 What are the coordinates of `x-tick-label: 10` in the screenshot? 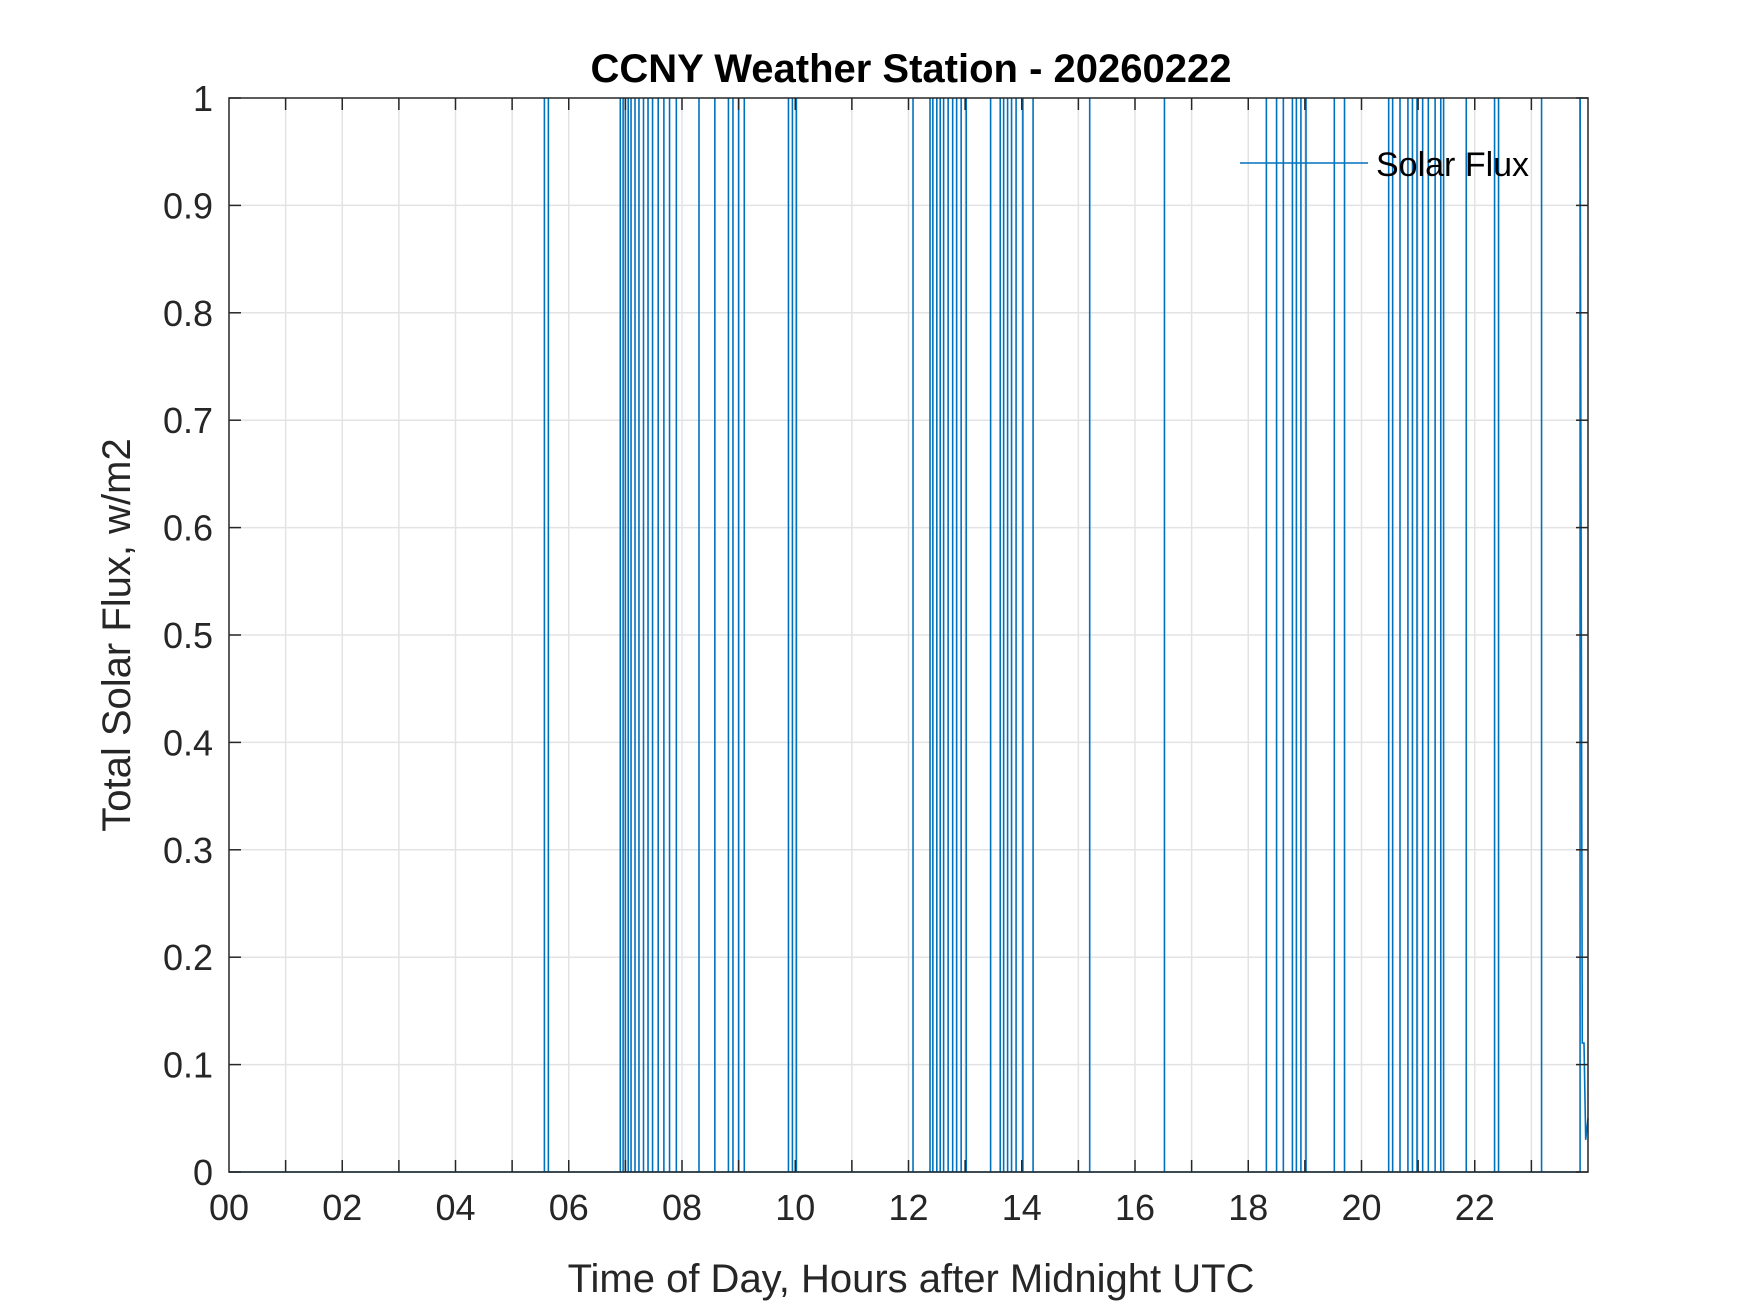 It's located at (795, 1207).